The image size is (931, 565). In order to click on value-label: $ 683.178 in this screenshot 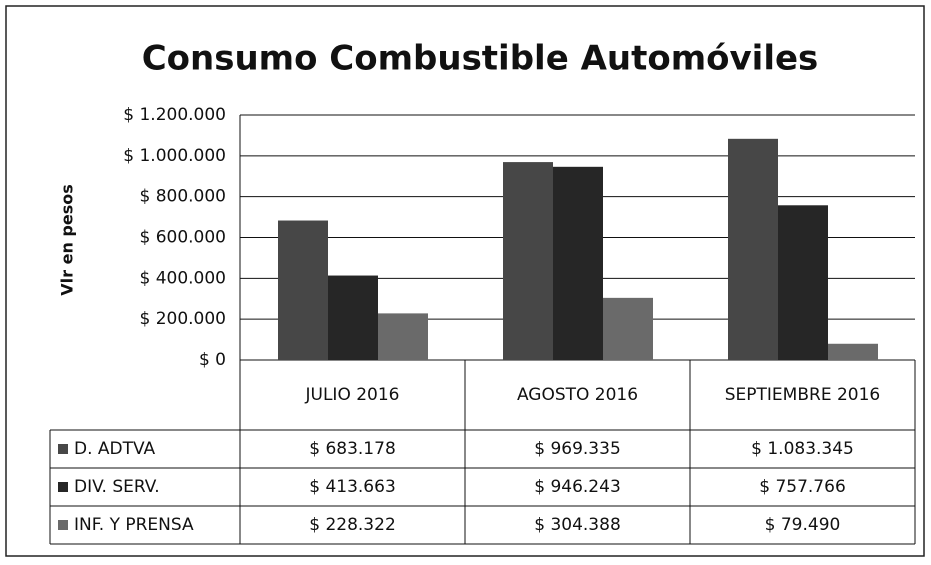, I will do `click(352, 449)`.